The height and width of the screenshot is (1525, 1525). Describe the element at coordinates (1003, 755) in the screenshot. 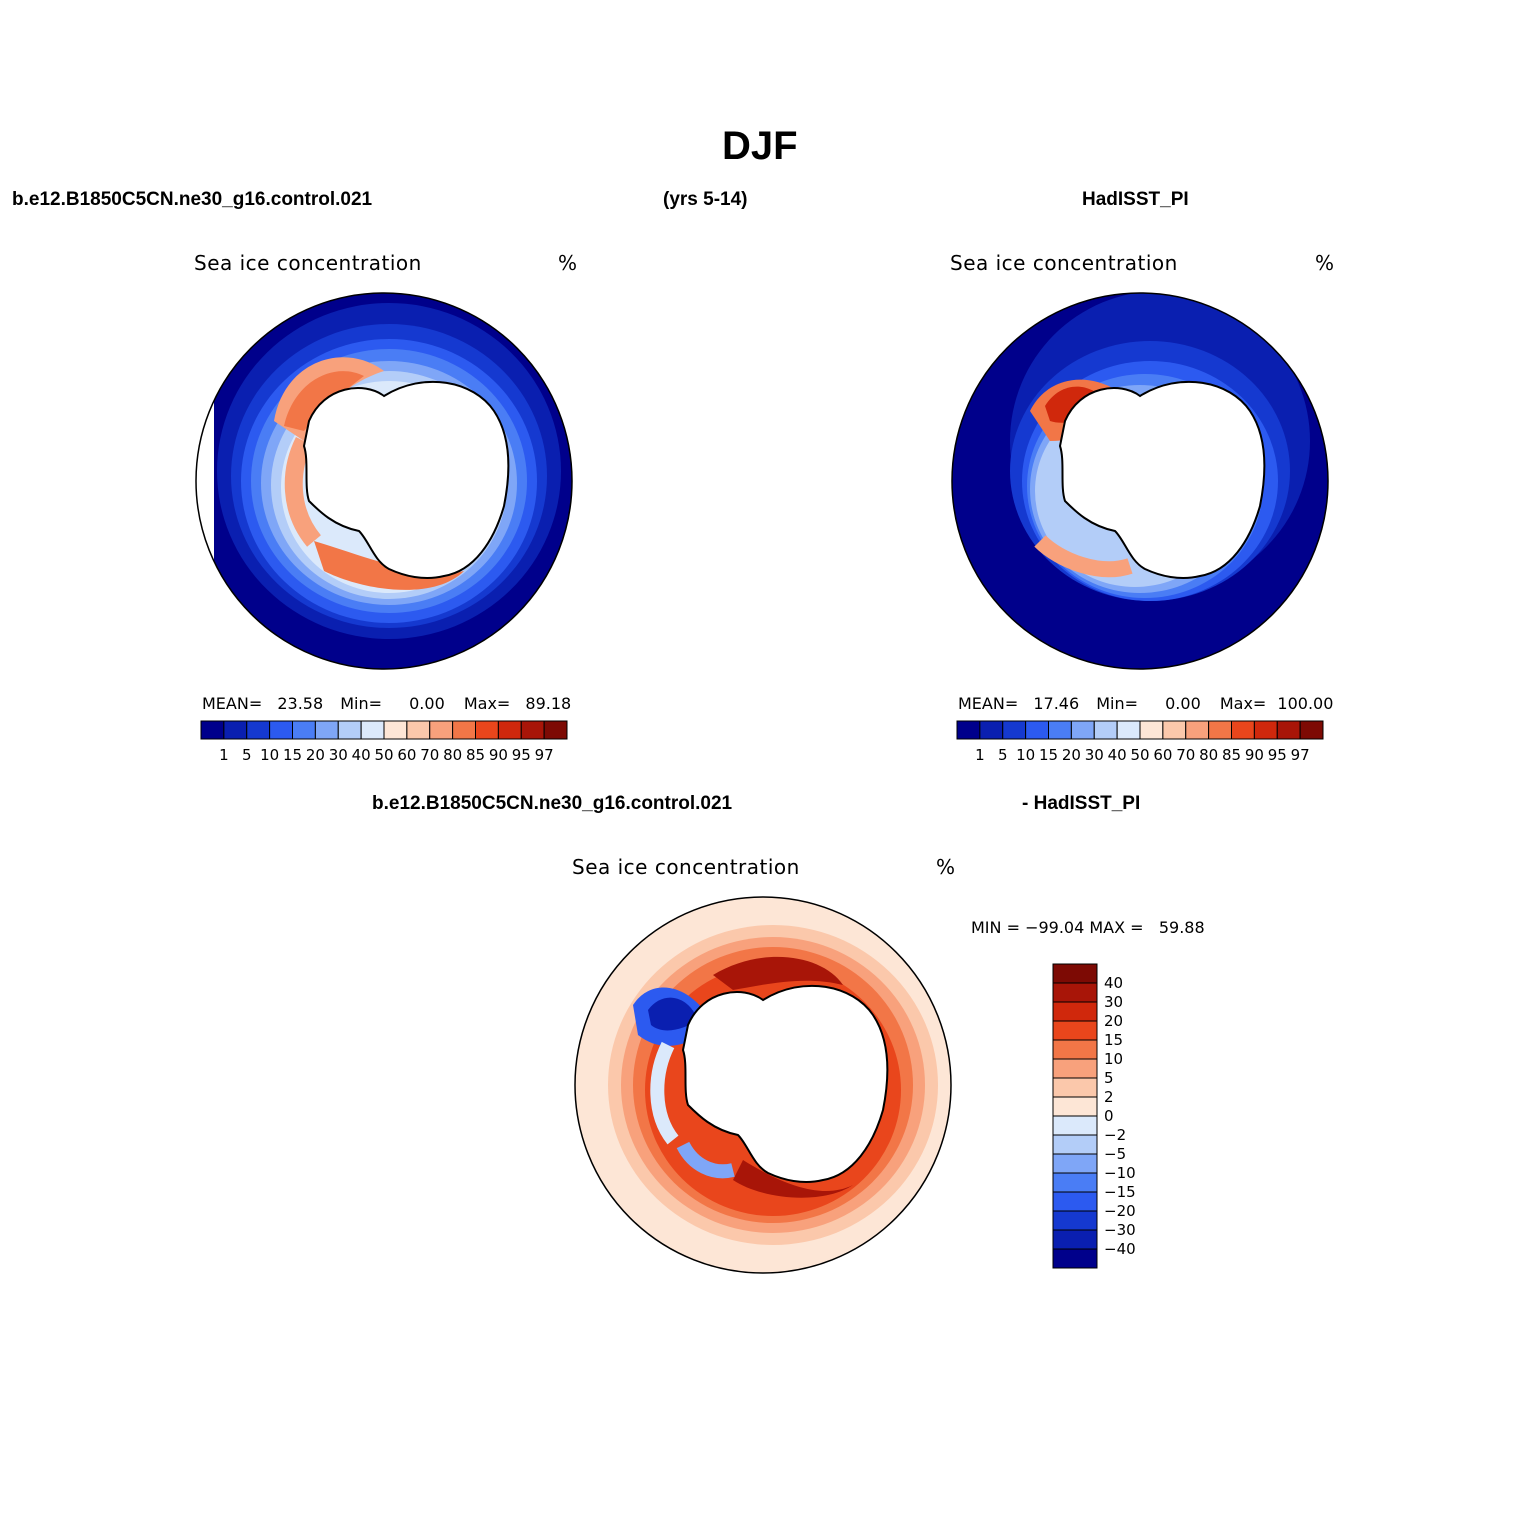

I see `panel2-colorbar-tick-label: 5` at that location.